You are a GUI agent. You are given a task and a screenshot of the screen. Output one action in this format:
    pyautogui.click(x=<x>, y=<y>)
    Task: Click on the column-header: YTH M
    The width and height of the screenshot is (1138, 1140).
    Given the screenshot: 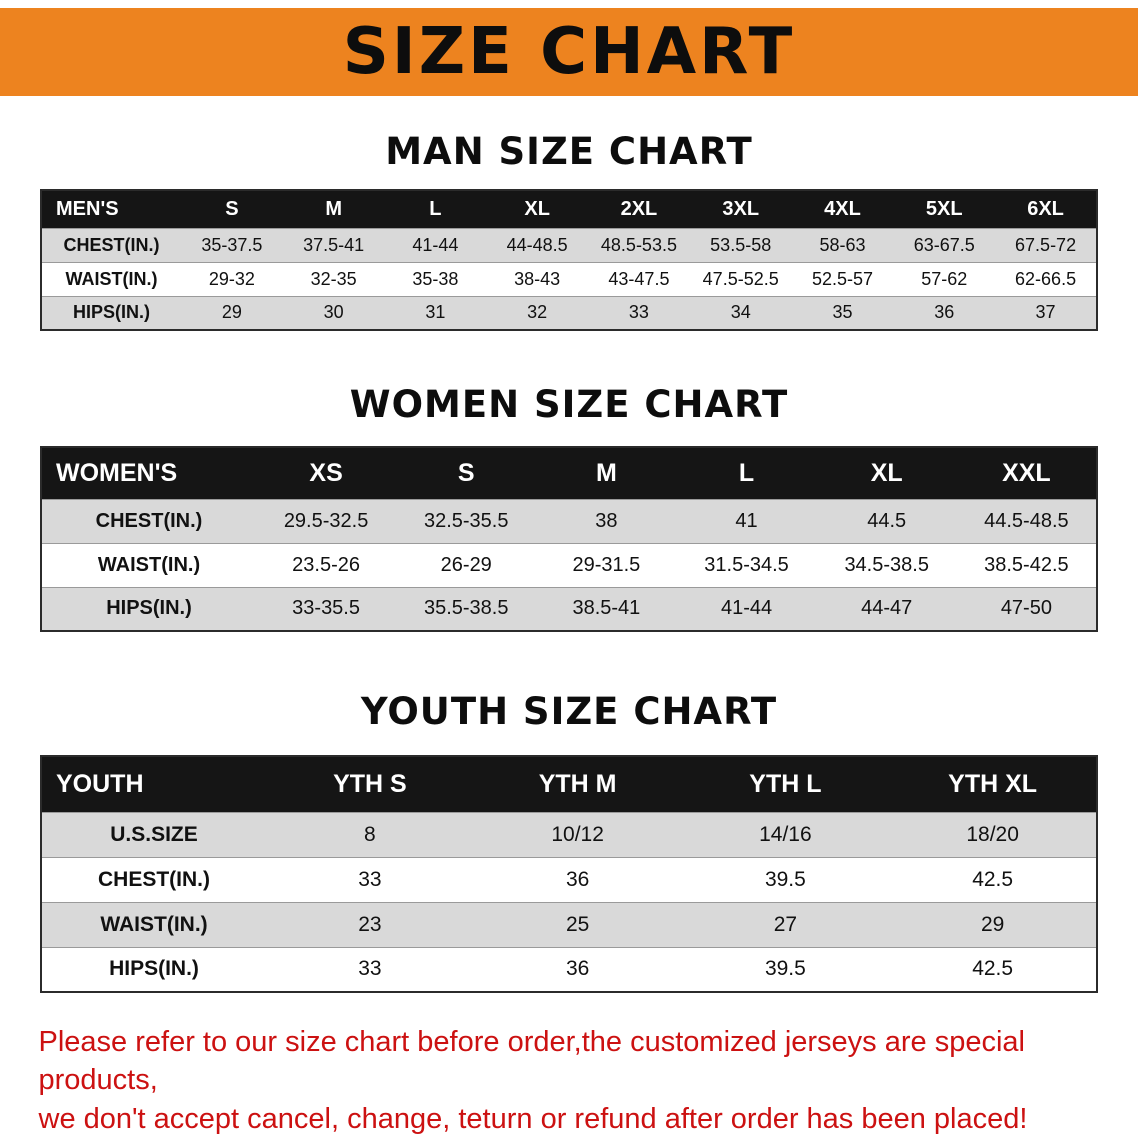 What is the action you would take?
    pyautogui.click(x=577, y=784)
    